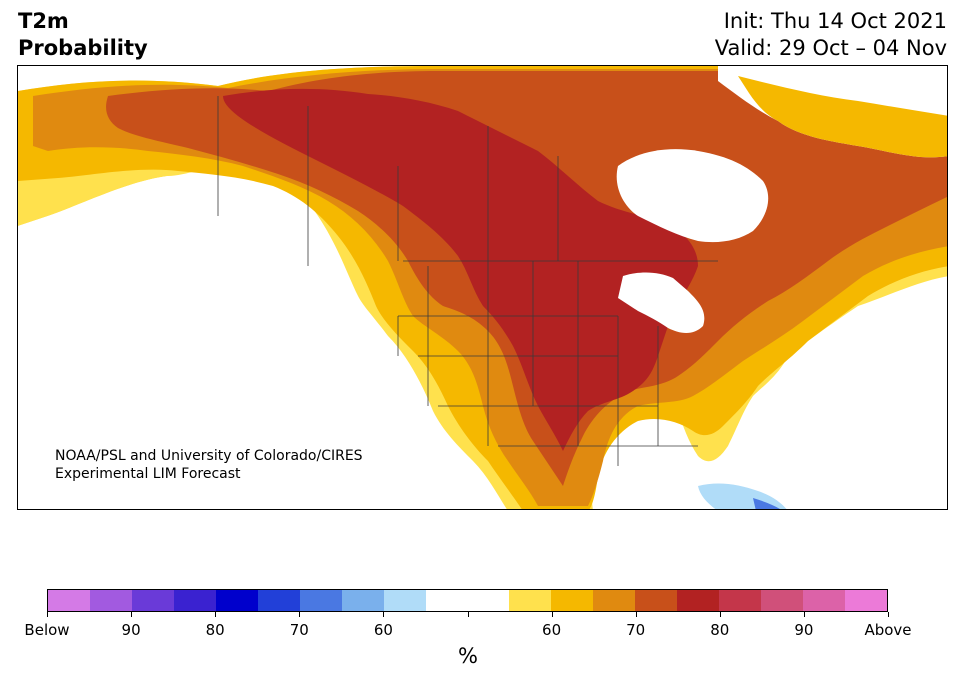 This screenshot has height=680, width=959. I want to click on caribbean-below, so click(742, 496).